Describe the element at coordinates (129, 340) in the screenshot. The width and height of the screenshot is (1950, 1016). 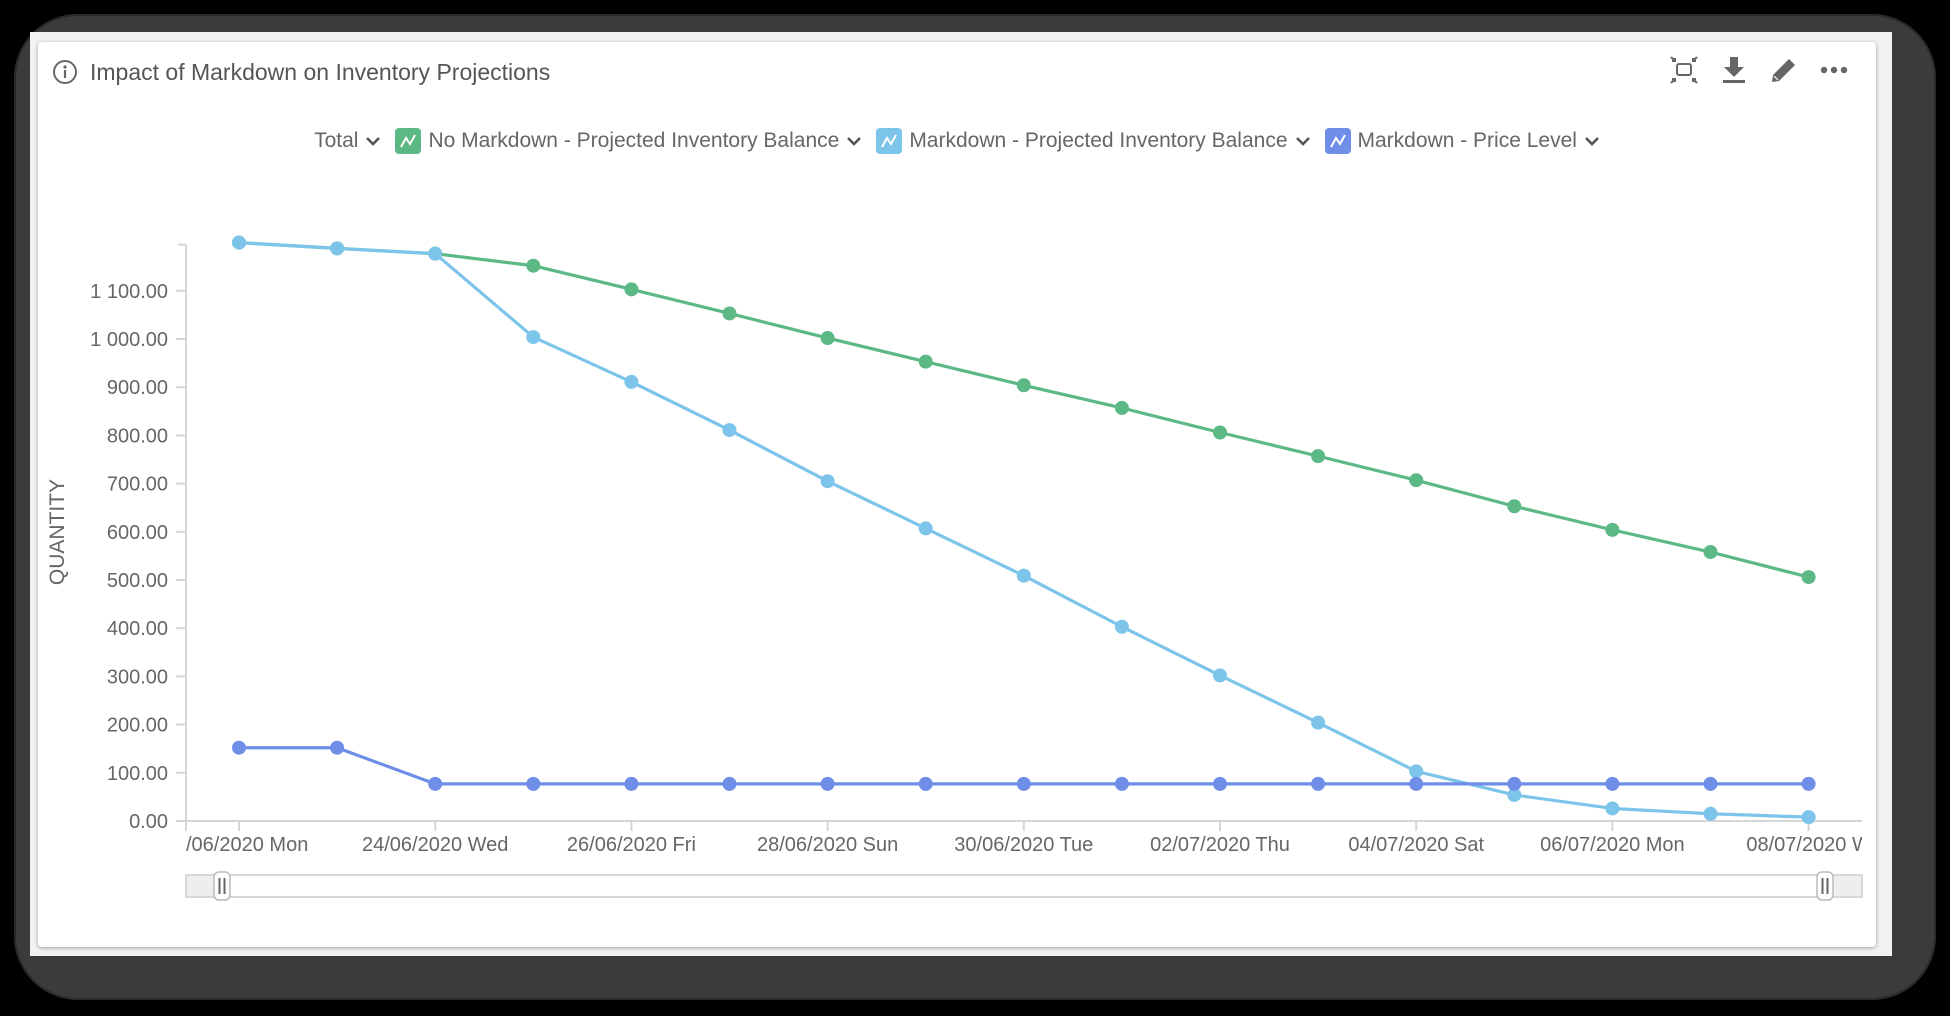
I see `y-tick-label: 1 000.00` at that location.